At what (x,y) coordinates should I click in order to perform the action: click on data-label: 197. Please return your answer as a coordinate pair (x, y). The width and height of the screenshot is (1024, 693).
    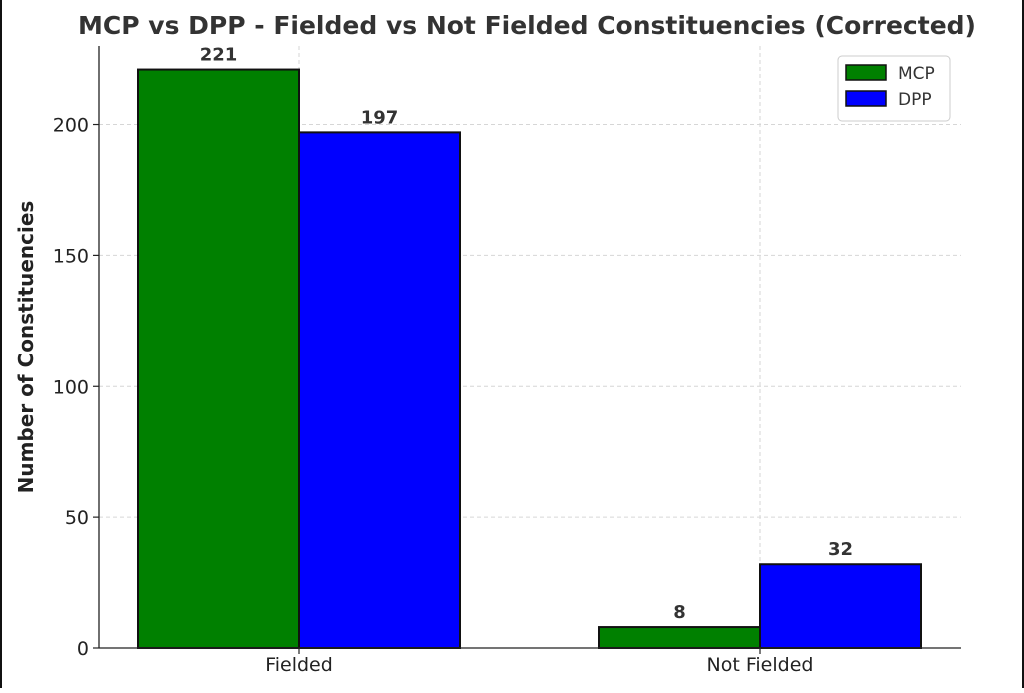
    Looking at the image, I should click on (380, 117).